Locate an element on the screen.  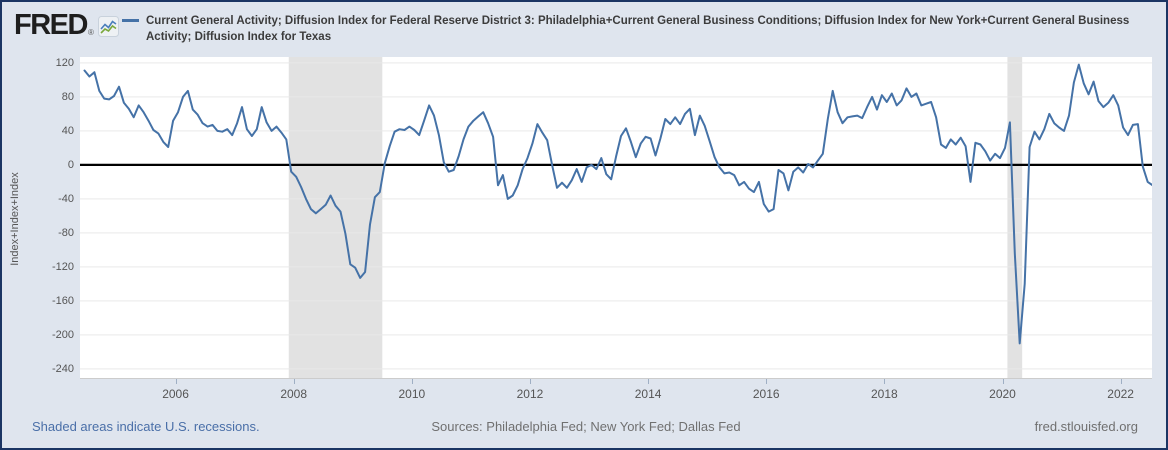
y-axis-tick-label: 120 is located at coordinates (64, 62).